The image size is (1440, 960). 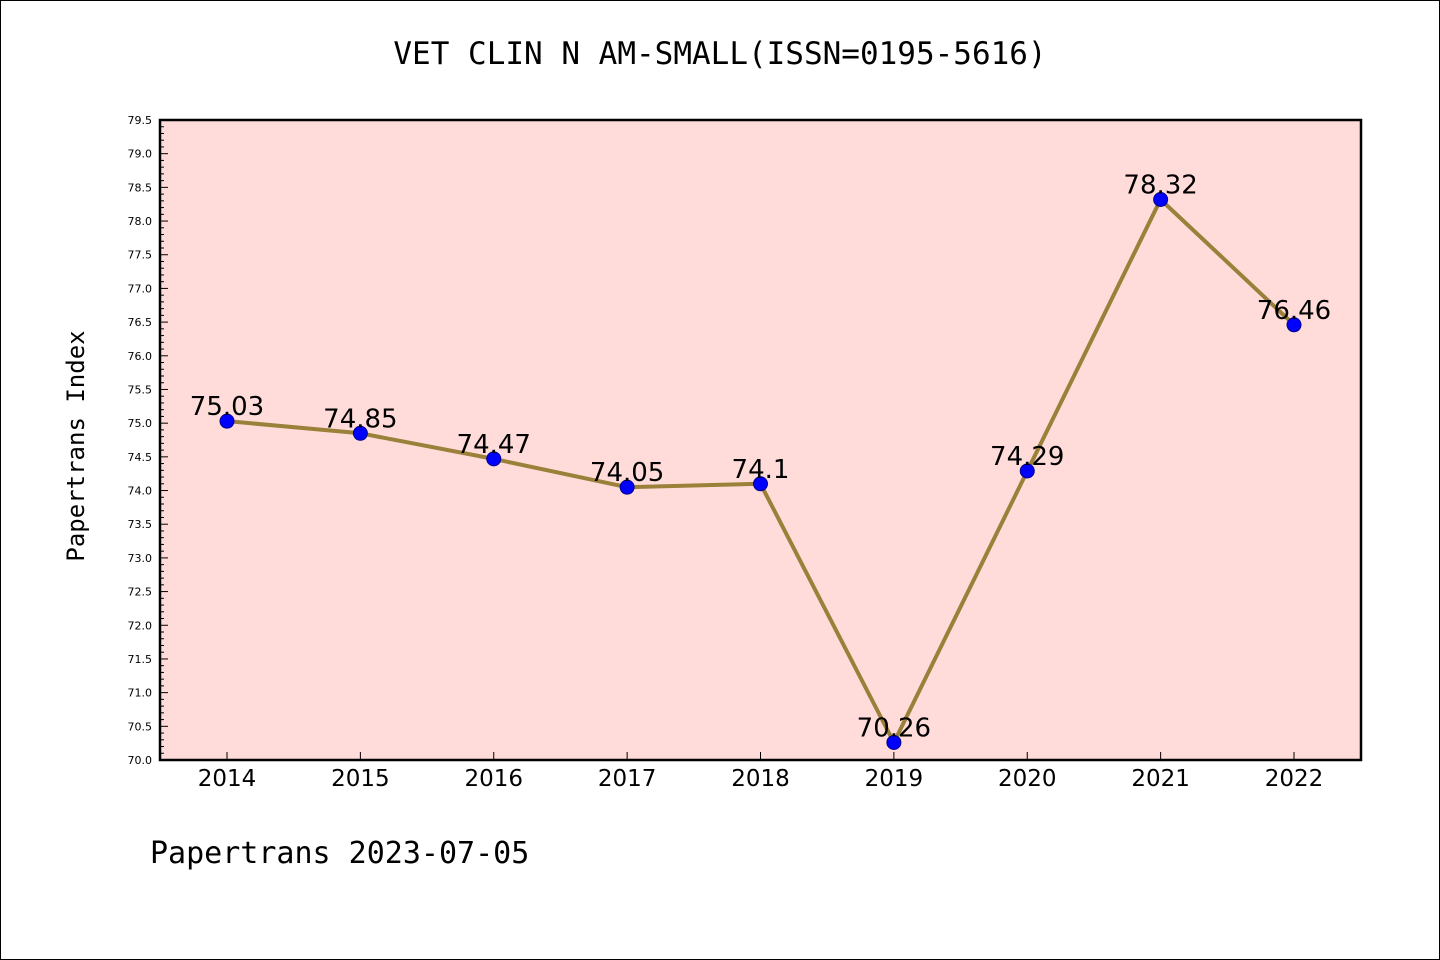 I want to click on x-tick-label: 2018, so click(x=760, y=779).